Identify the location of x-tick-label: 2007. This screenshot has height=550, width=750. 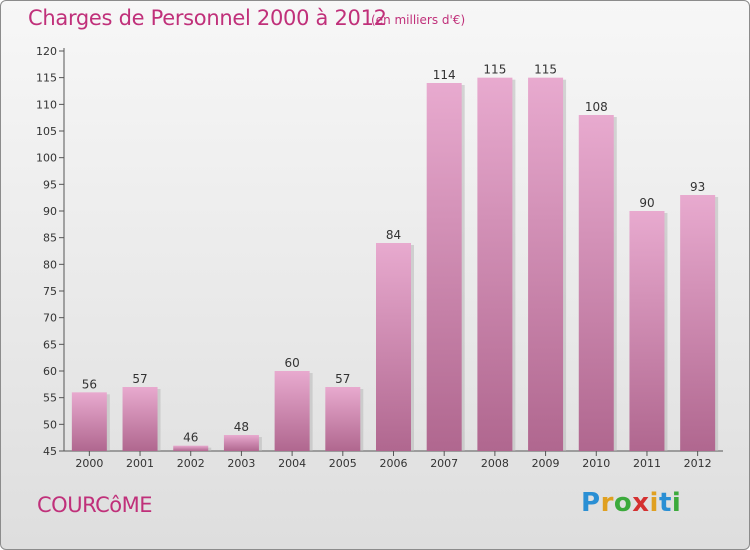
(444, 463).